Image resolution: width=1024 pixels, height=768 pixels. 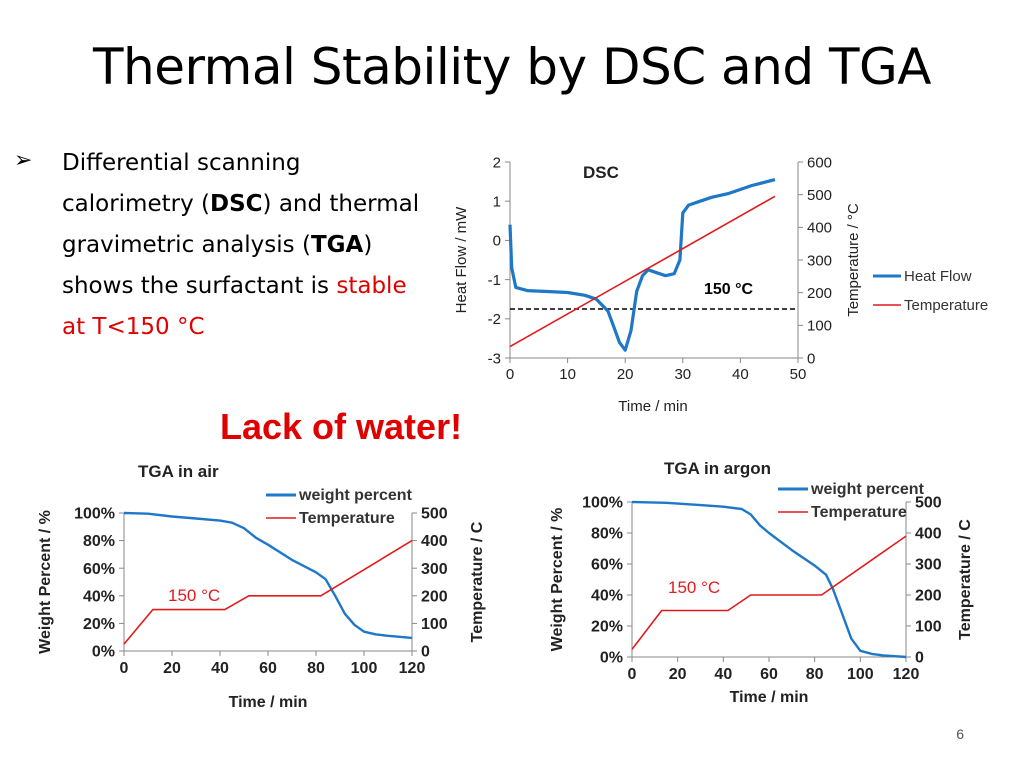 What do you see at coordinates (236, 204) in the screenshot?
I see `bullet-dsc: DSC` at bounding box center [236, 204].